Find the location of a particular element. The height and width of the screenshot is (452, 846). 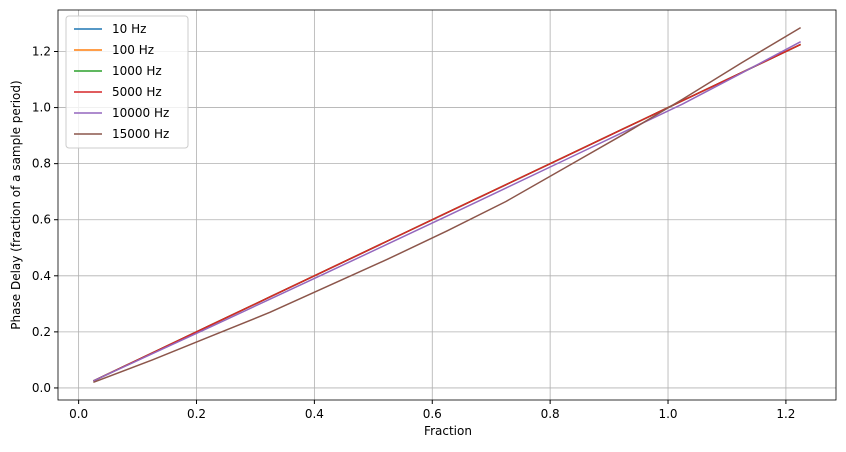

x-tick-label: 0.8 is located at coordinates (550, 414).